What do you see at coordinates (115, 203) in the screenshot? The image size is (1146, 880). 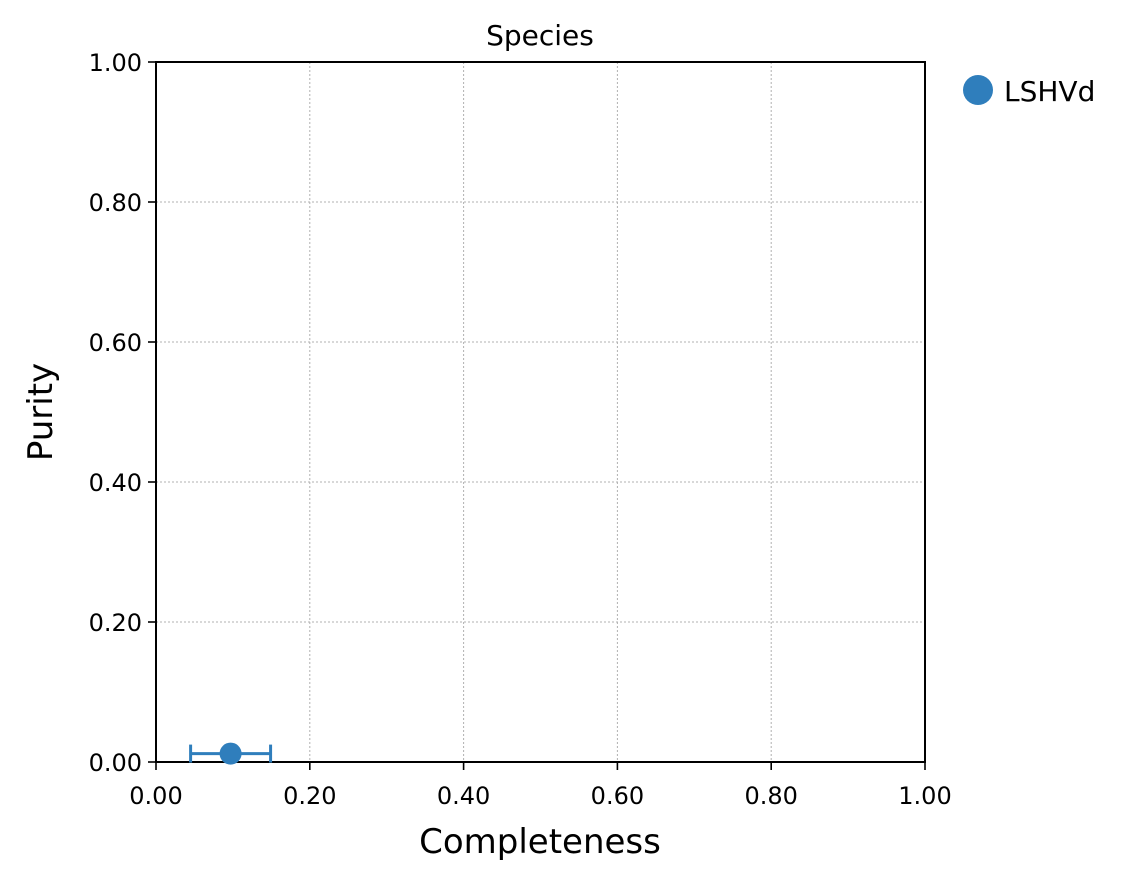 I see `y-tick-label: 0.80` at bounding box center [115, 203].